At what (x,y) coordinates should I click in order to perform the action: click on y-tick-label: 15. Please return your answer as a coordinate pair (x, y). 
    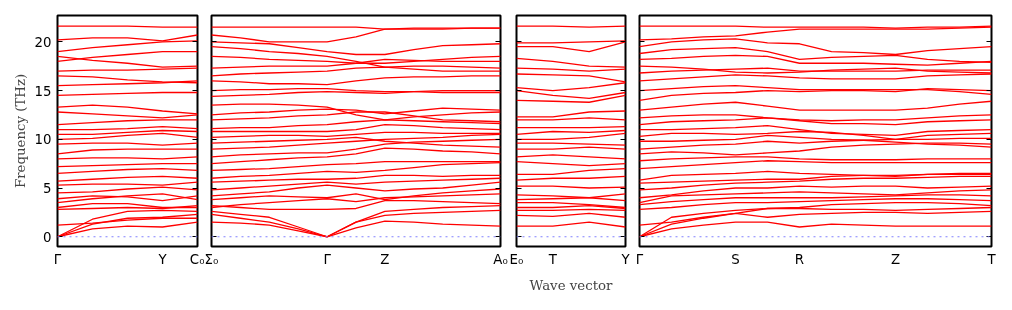
    Looking at the image, I should click on (43, 91).